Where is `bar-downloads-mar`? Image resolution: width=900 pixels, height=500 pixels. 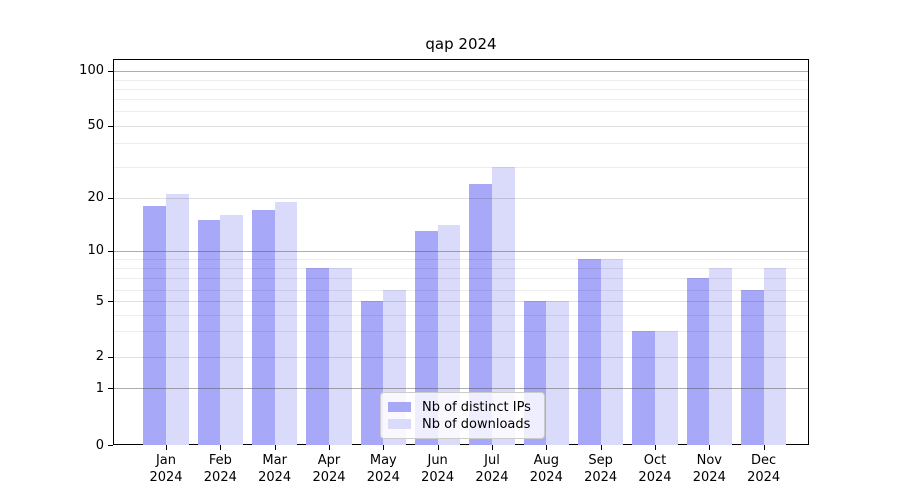
bar-downloads-mar is located at coordinates (286, 323).